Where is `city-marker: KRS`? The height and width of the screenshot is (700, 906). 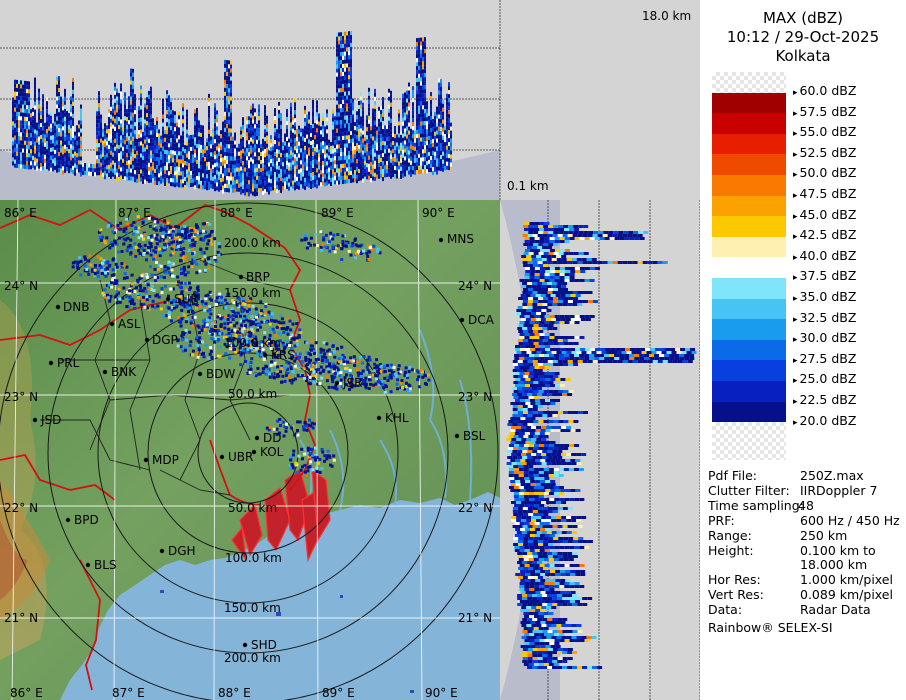
city-marker: KRS is located at coordinates (278, 355).